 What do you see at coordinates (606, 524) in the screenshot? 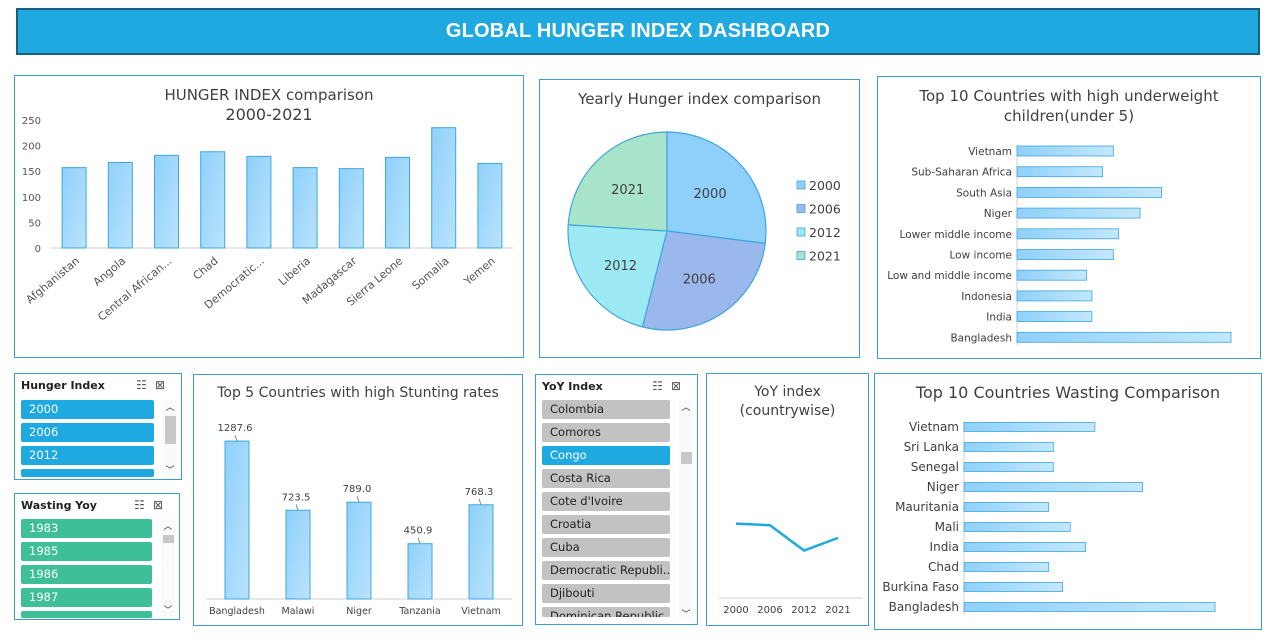
I see `slicer-item: Croatia` at bounding box center [606, 524].